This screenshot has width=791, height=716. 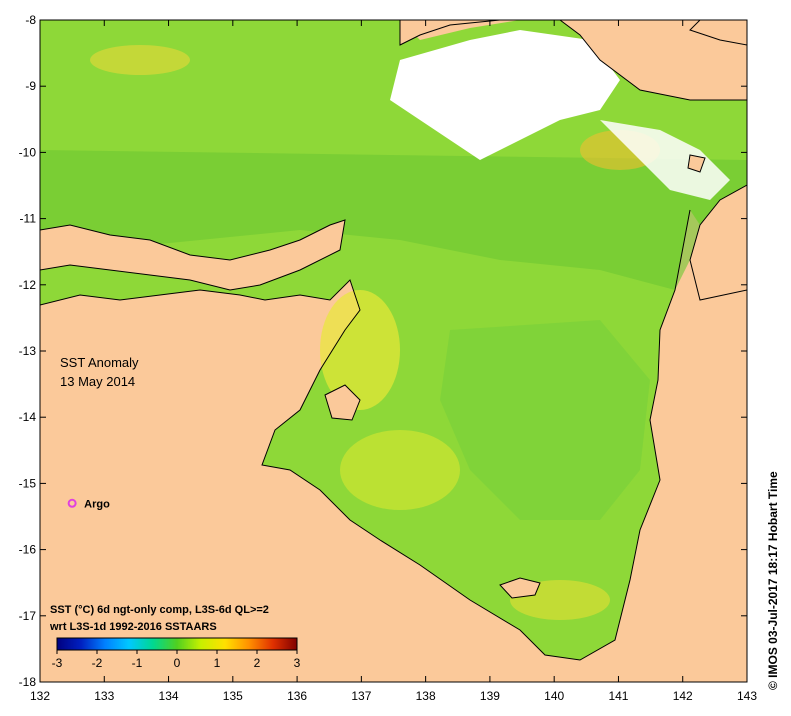 I want to click on caption-line-2: wrt L3S-1d 1992-2016 SSTAARS, so click(x=133, y=627).